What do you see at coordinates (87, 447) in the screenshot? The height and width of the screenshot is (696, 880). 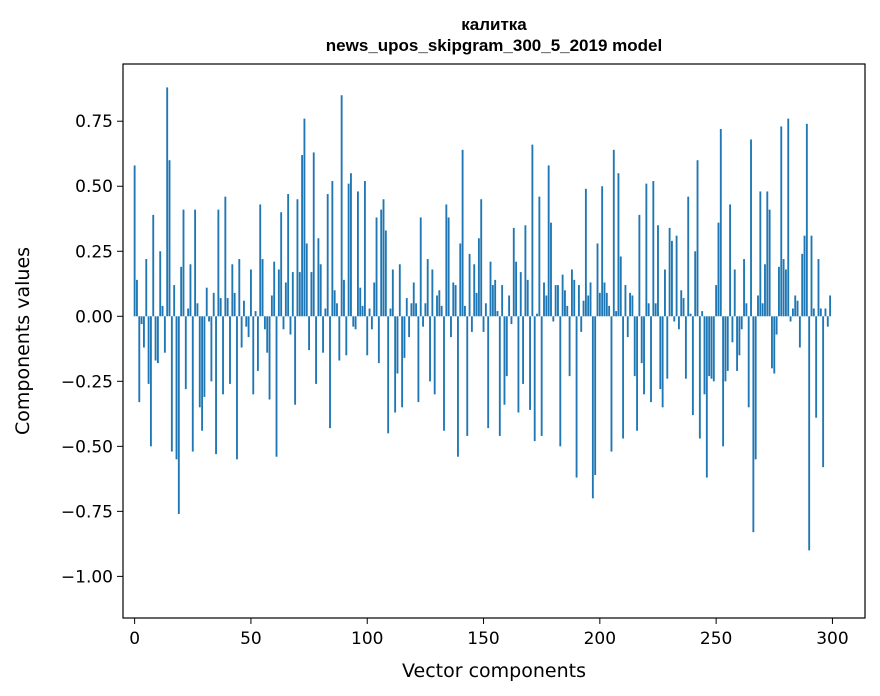 I see `y-tick-label: −0.50` at bounding box center [87, 447].